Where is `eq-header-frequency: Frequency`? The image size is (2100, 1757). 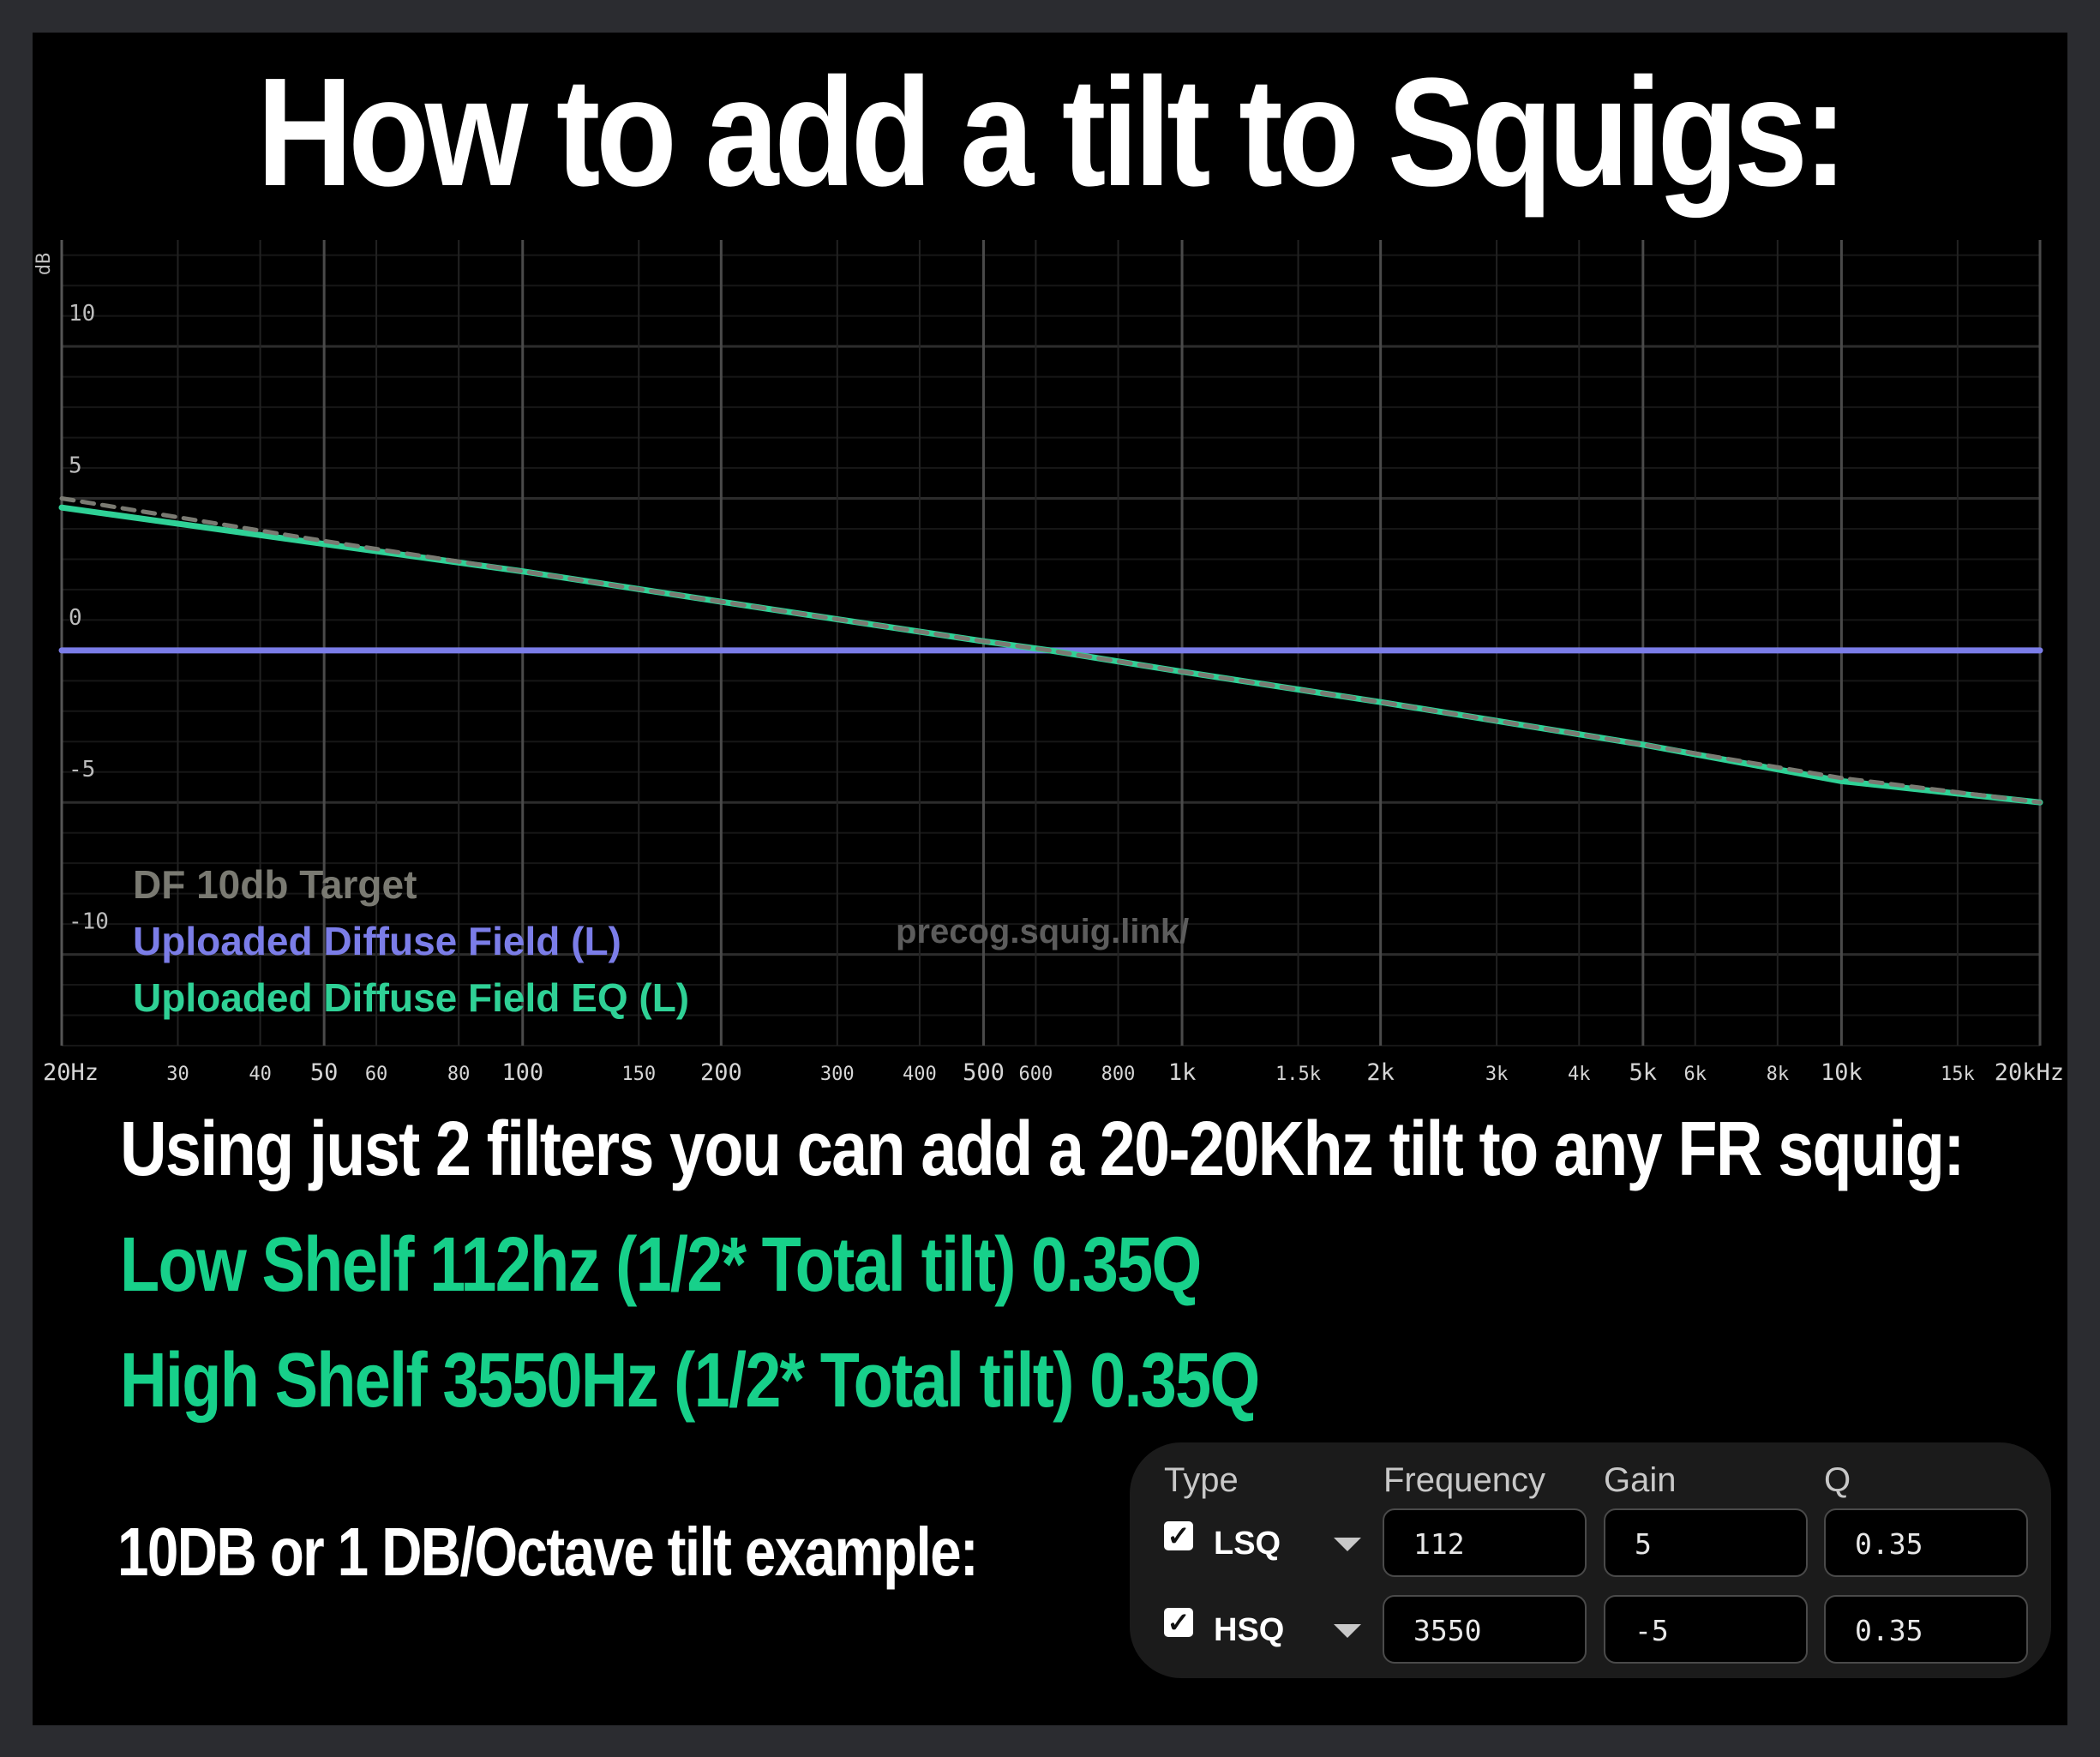 eq-header-frequency: Frequency is located at coordinates (1464, 1480).